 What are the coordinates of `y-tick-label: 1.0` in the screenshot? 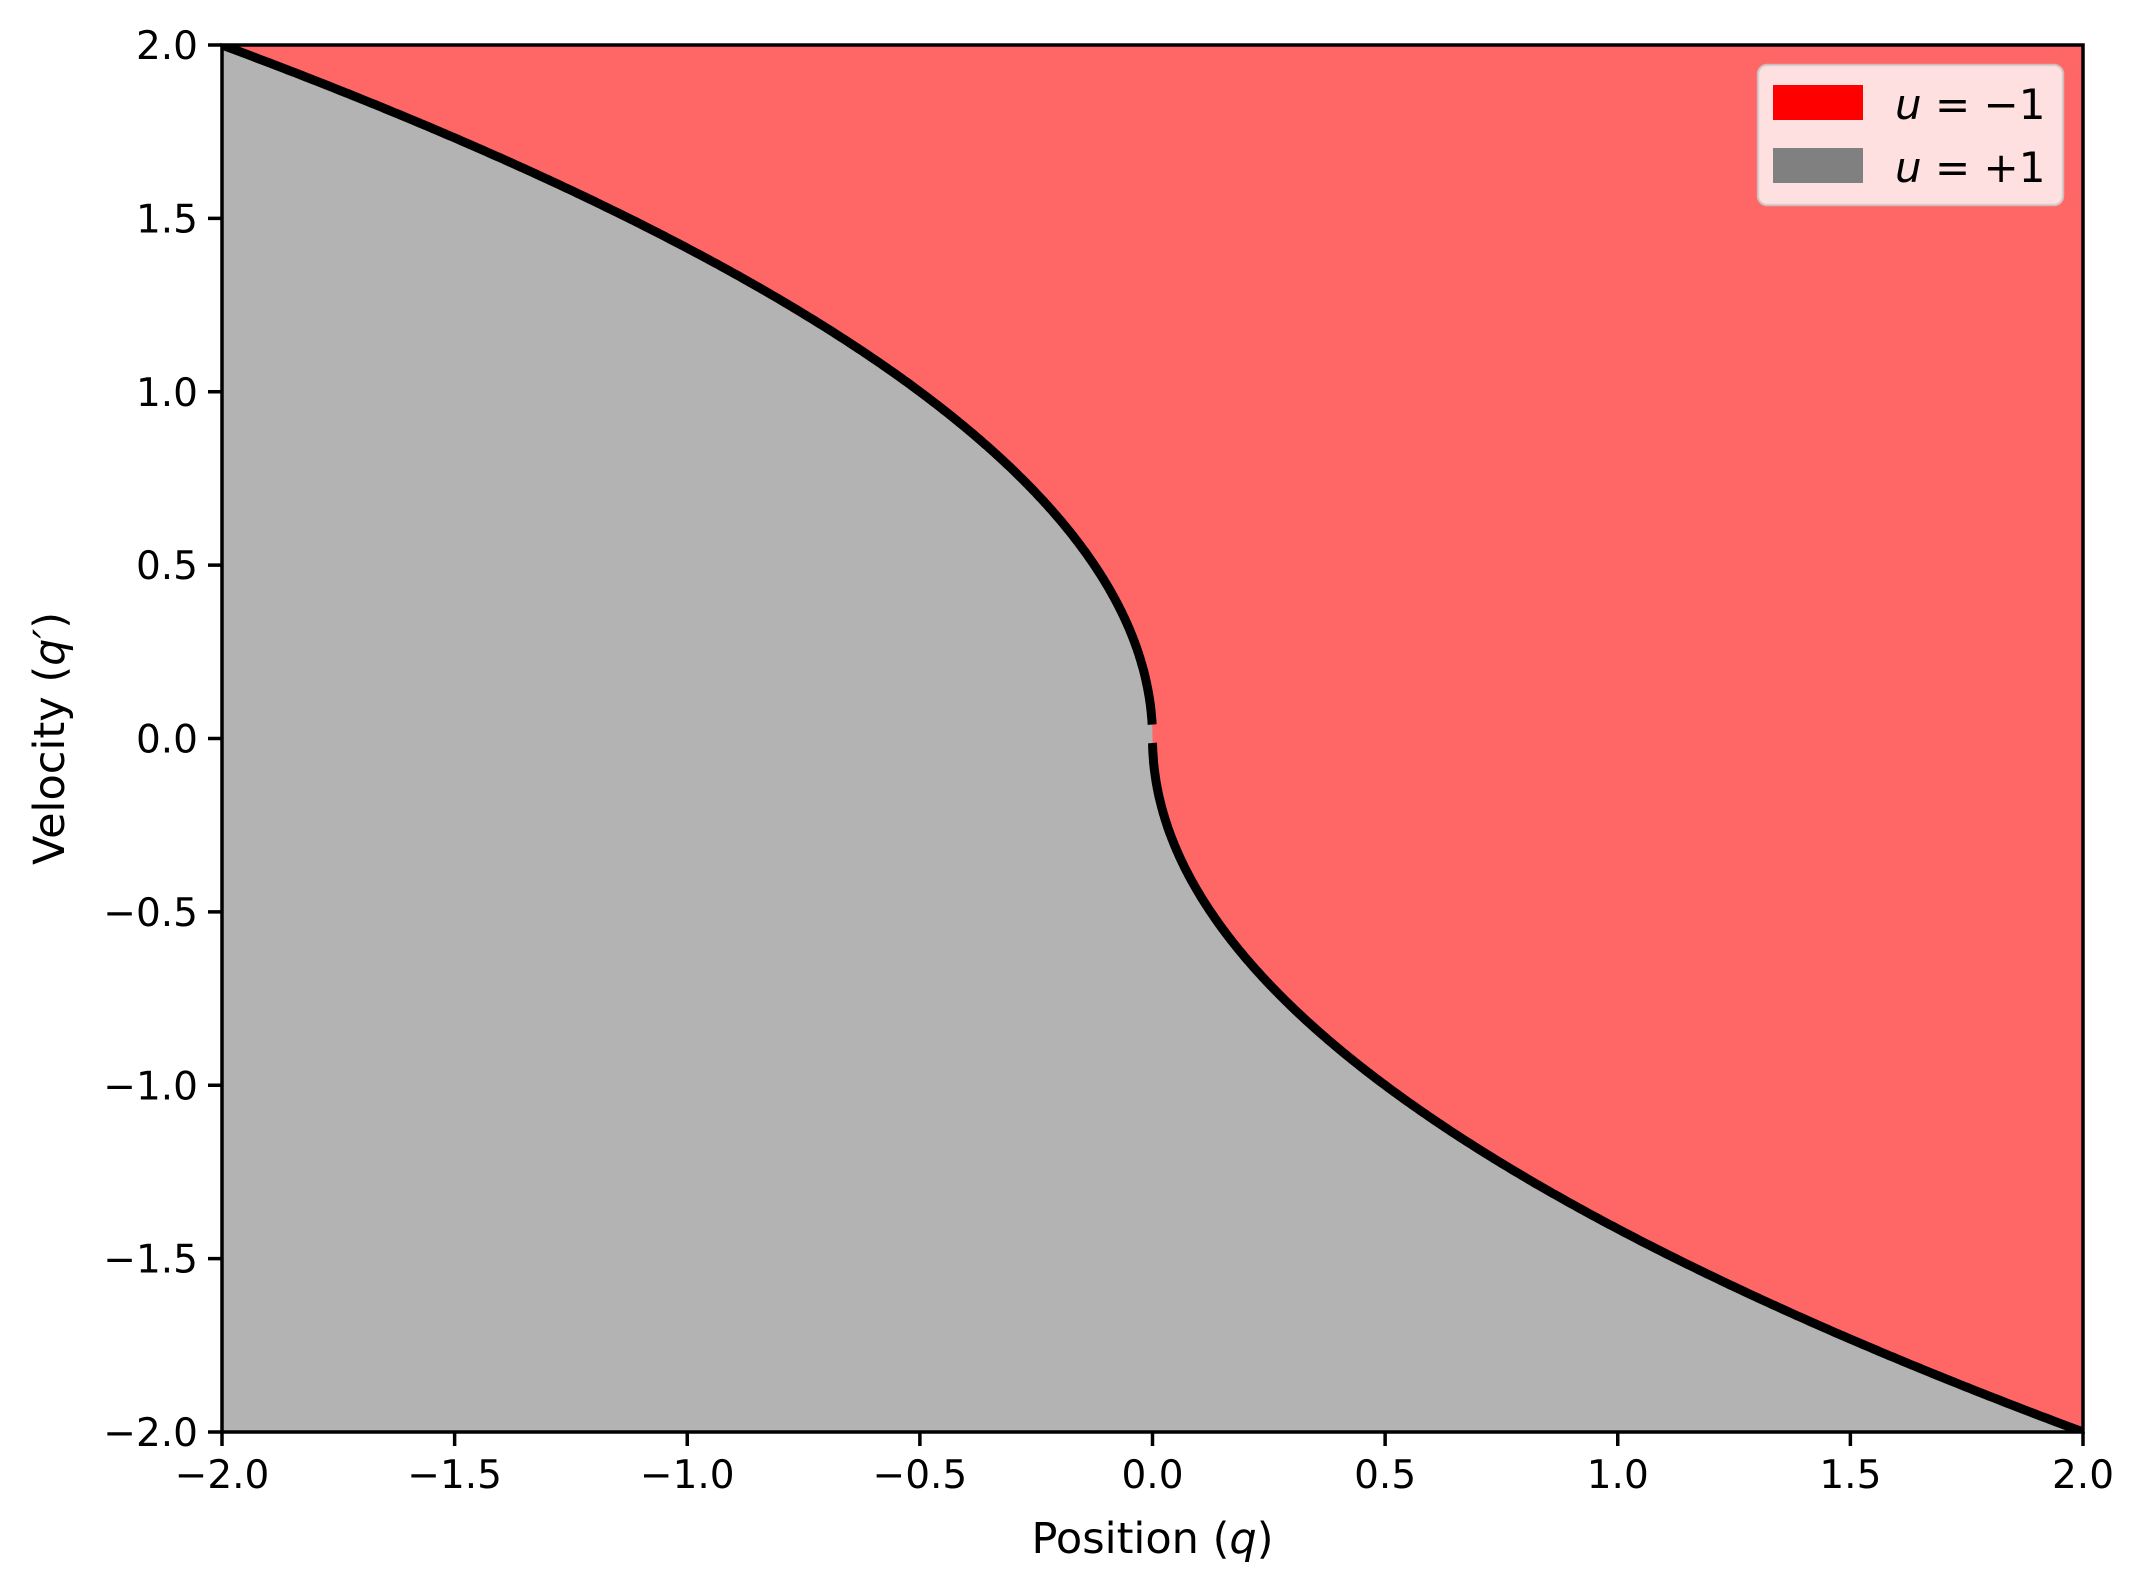 It's located at (167, 393).